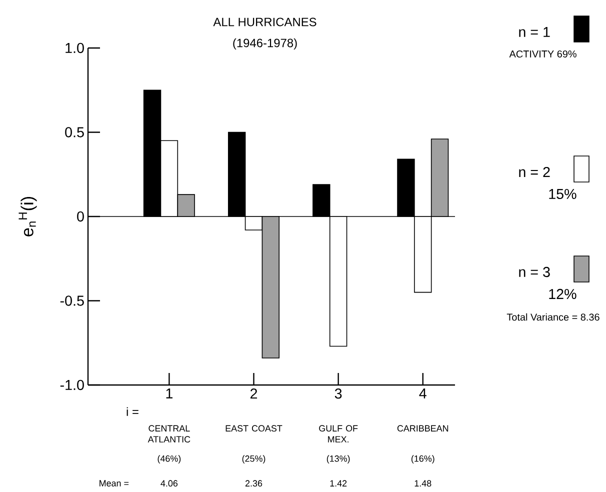 This screenshot has width=606, height=492. What do you see at coordinates (169, 483) in the screenshot?
I see `text: 4.06` at bounding box center [169, 483].